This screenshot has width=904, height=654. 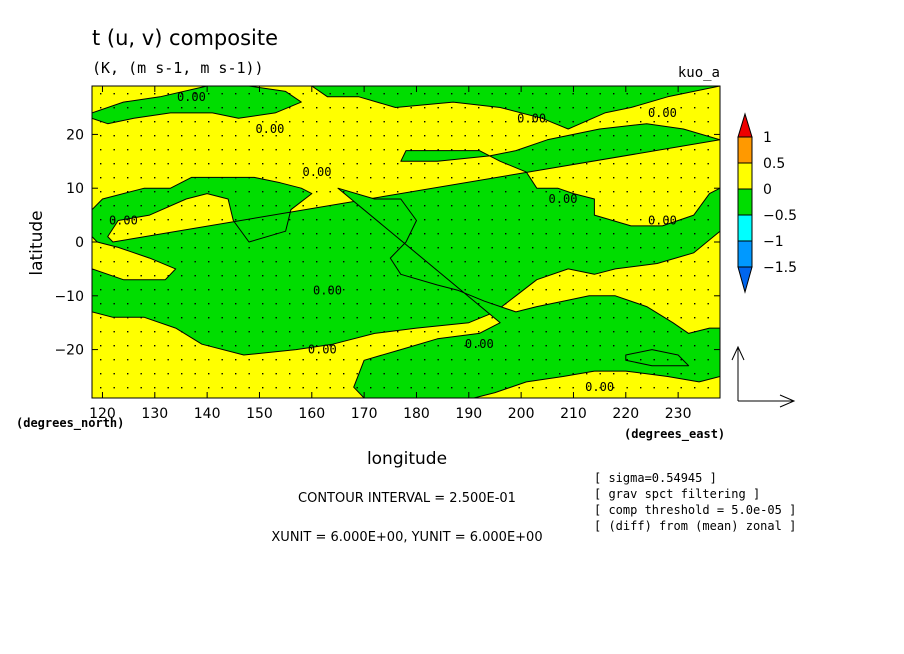 What do you see at coordinates (407, 498) in the screenshot?
I see `contour-interval-text: CONTOUR INTERVAL = 2.500E-01` at bounding box center [407, 498].